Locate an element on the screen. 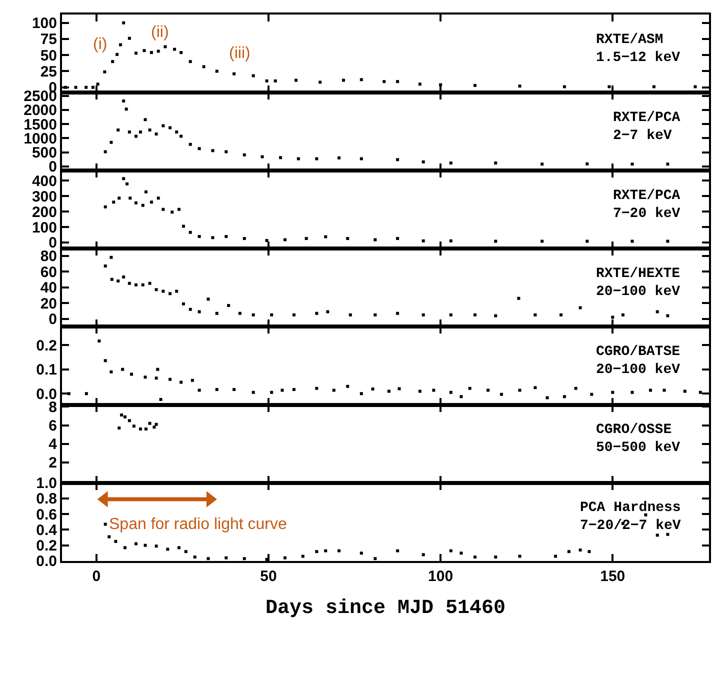  text: PCA Hardness 7−20/2−7 keV is located at coordinates (631, 517).